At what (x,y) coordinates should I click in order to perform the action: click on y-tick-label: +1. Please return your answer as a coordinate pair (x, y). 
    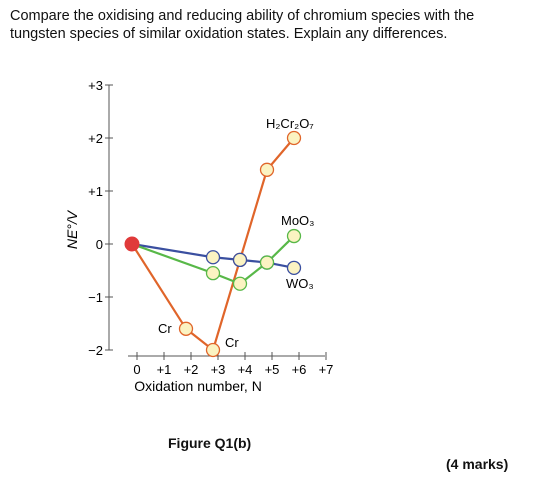
    Looking at the image, I should click on (95, 191).